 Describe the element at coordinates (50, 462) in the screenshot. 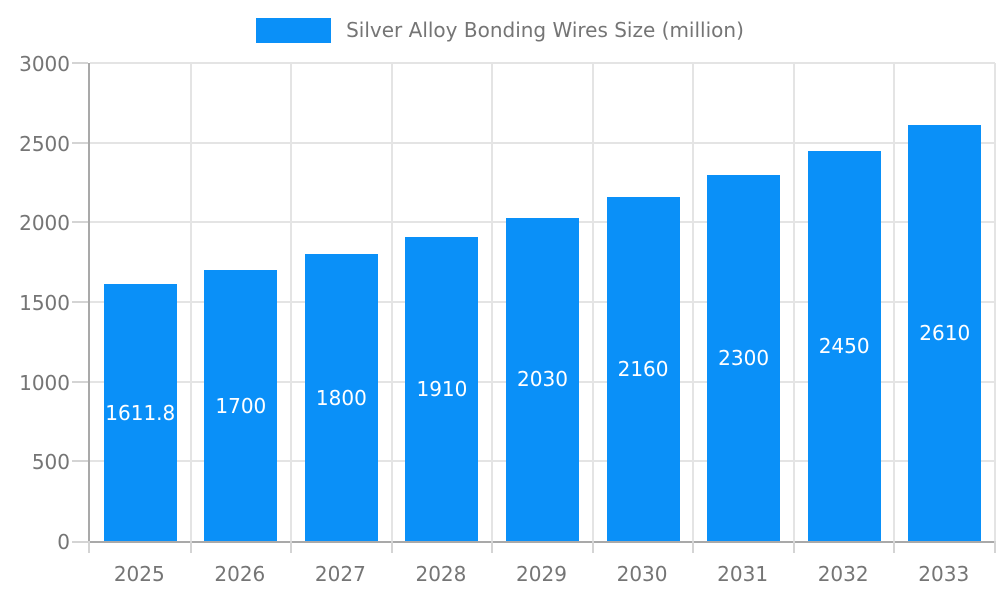

I see `y-axis-tick-label: 500` at that location.